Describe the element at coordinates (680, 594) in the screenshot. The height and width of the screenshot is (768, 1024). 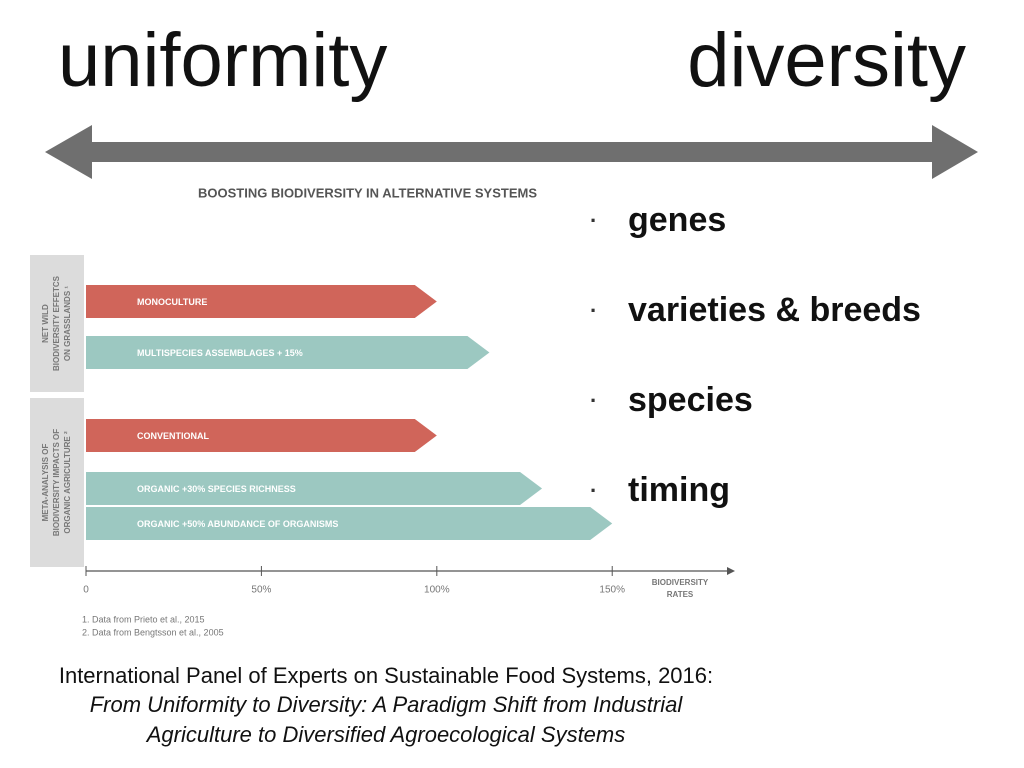
I see `x-axis-label: RATES` at that location.